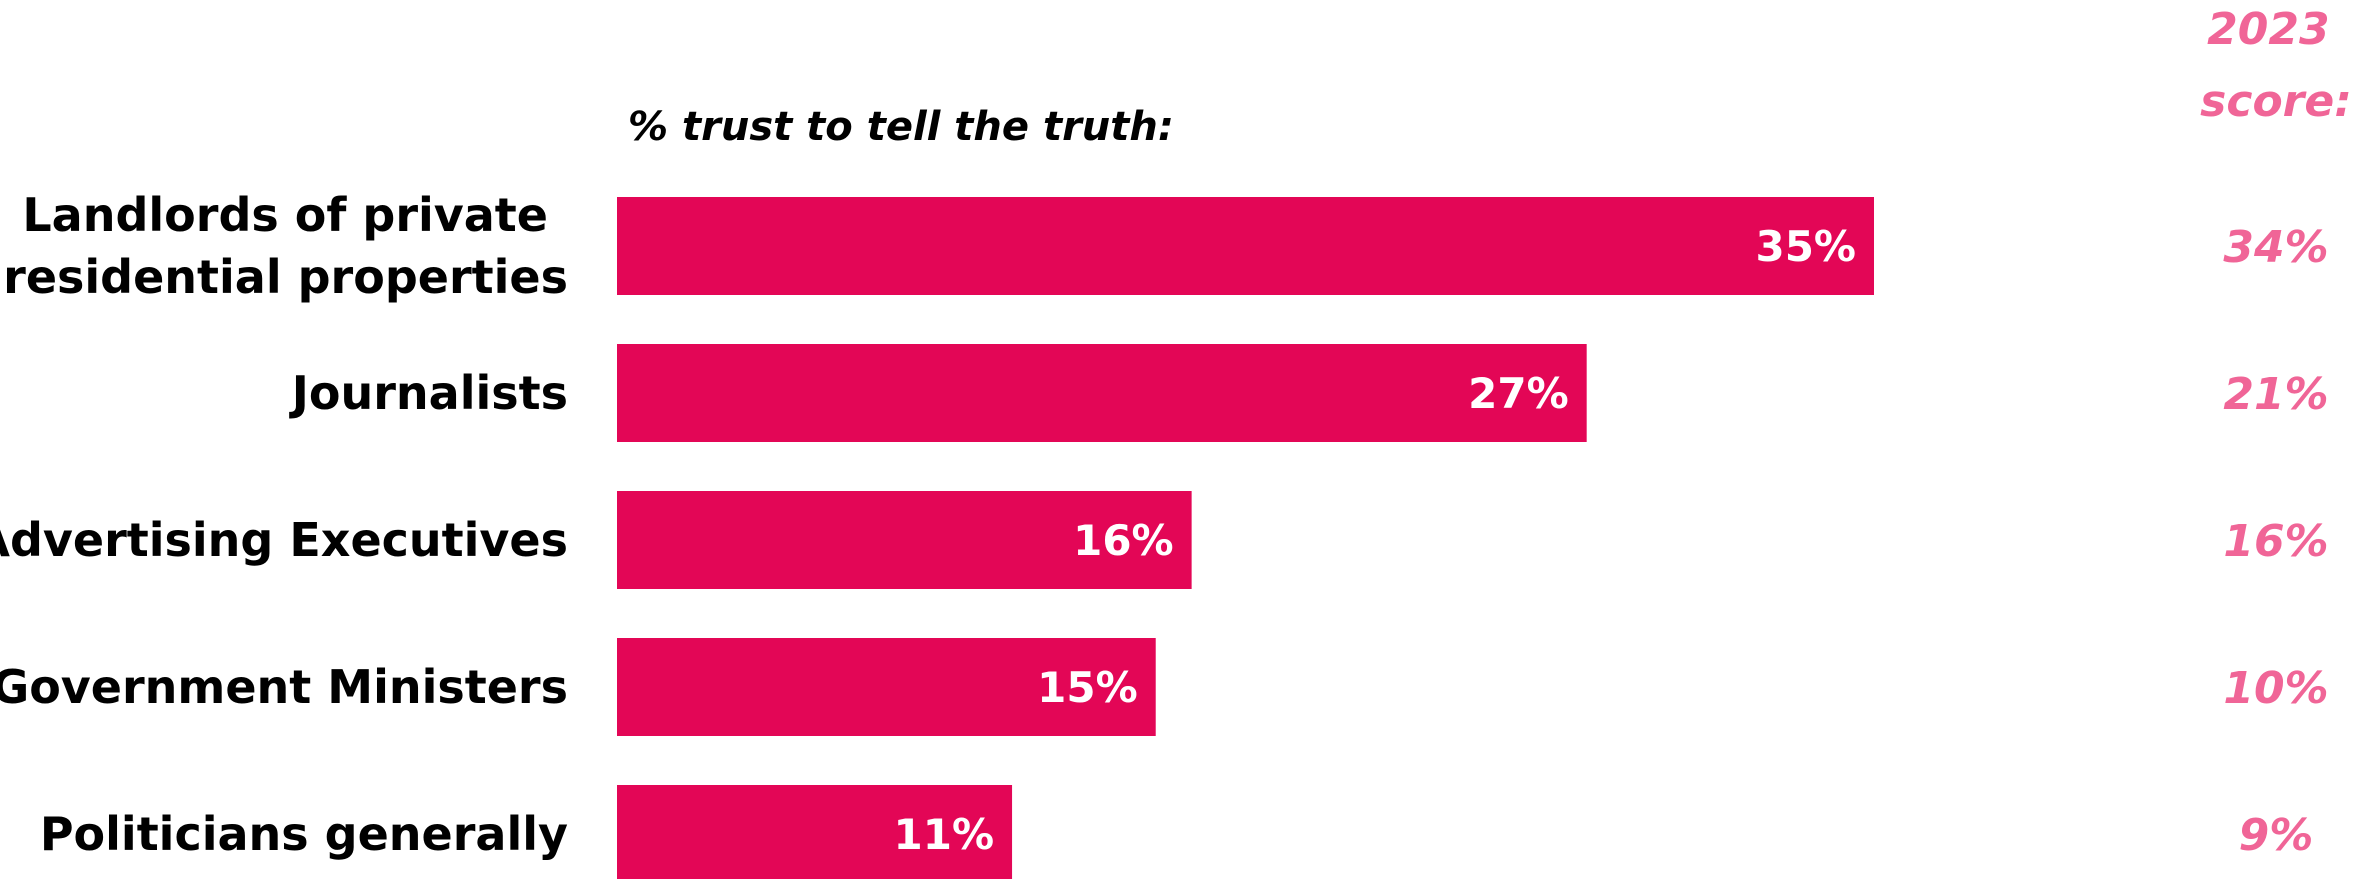  I want to click on previous-score-header-line-2: score:, so click(2276, 101).